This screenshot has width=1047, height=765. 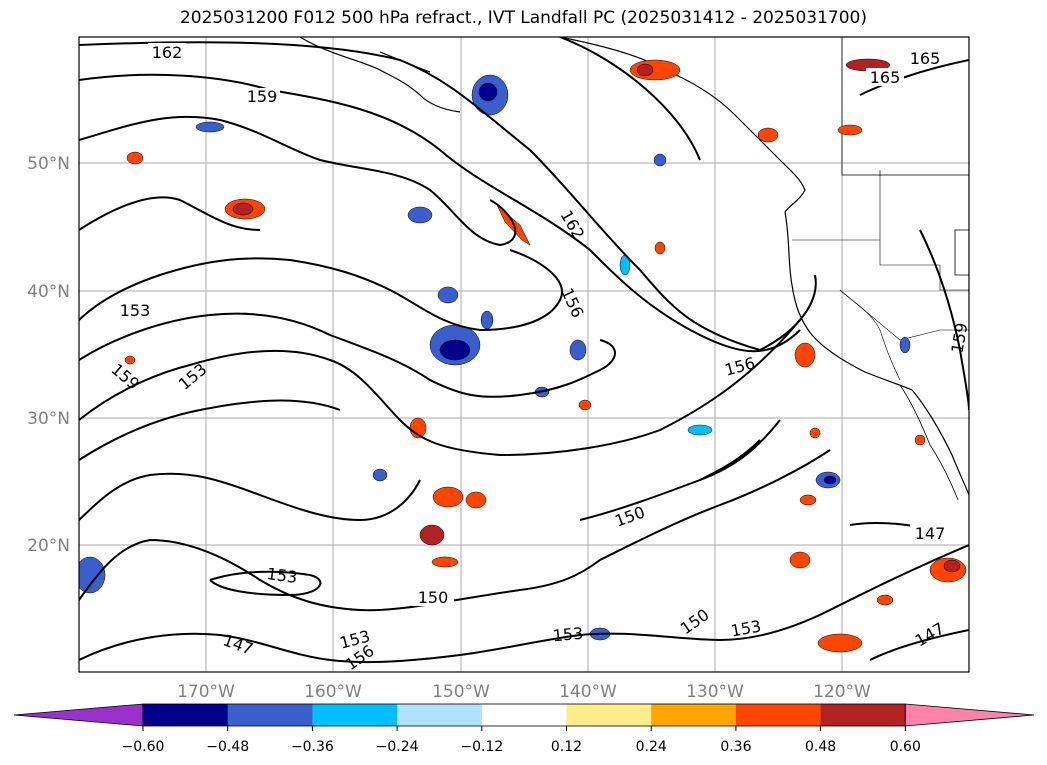 What do you see at coordinates (930, 533) in the screenshot?
I see `contour-label: 147` at bounding box center [930, 533].